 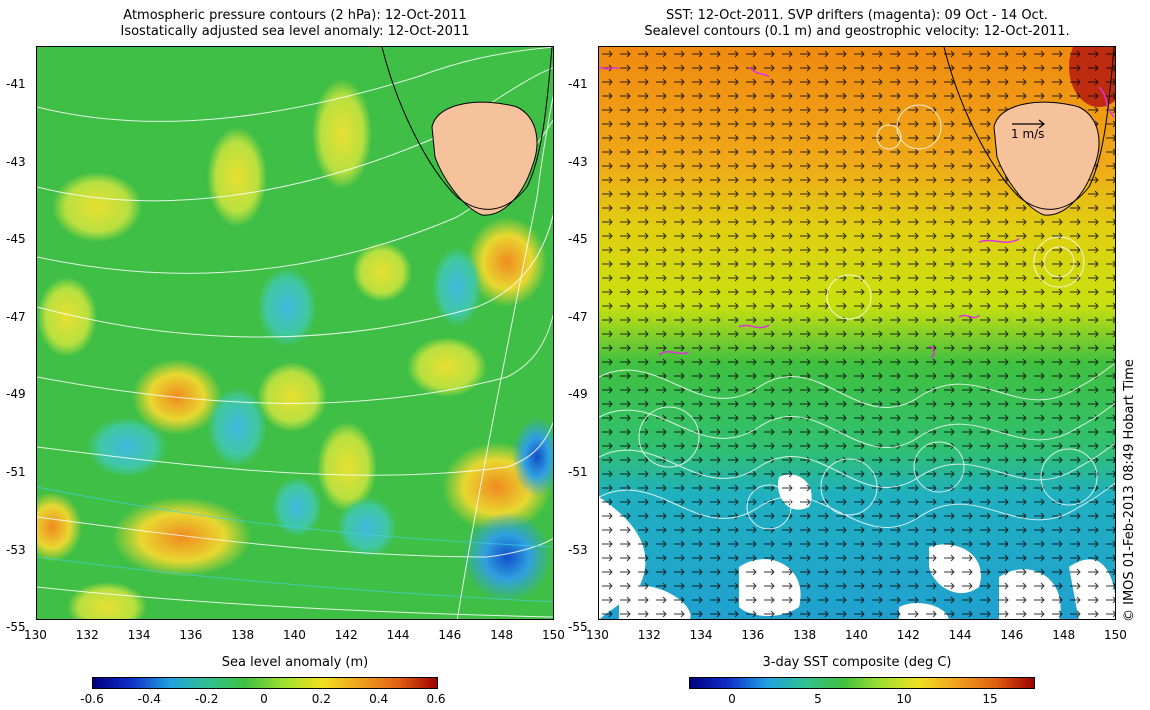 What do you see at coordinates (398, 635) in the screenshot?
I see `left-x-tick-label: 144` at bounding box center [398, 635].